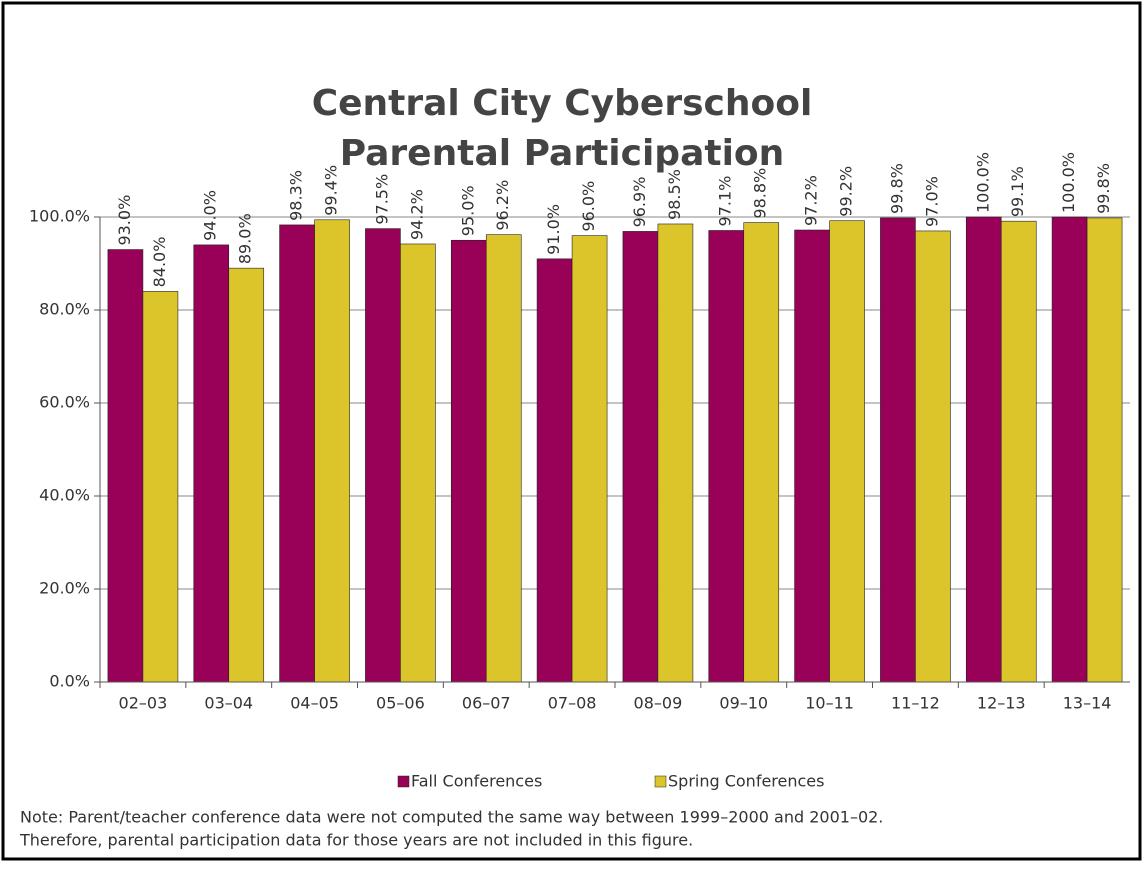 The image size is (1144, 869). What do you see at coordinates (725, 201) in the screenshot?
I see `data-label: 97.1%` at bounding box center [725, 201].